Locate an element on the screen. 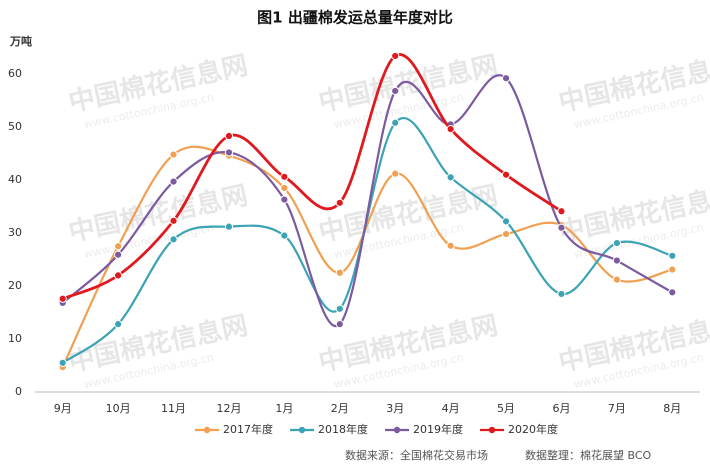 Image resolution: width=710 pixels, height=475 pixels. x-tick-label: 12月 is located at coordinates (228, 408).